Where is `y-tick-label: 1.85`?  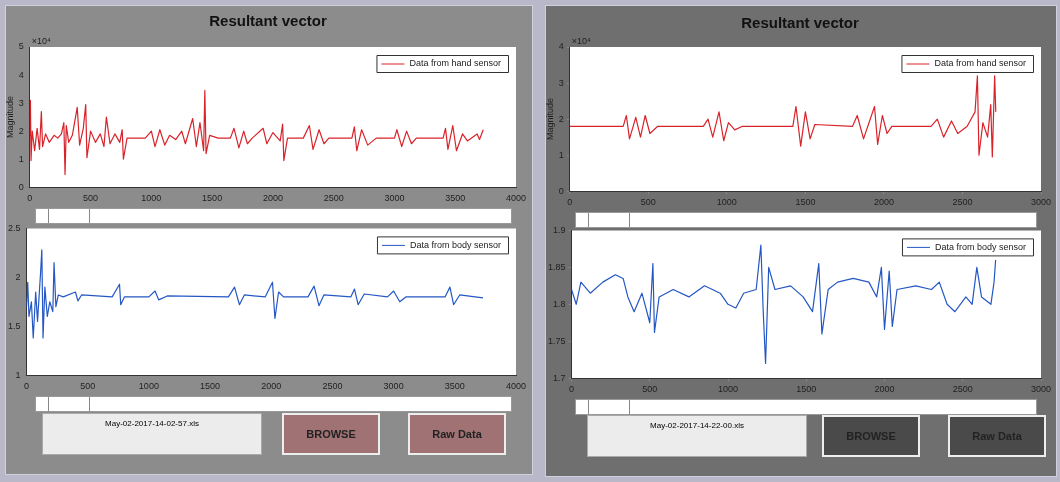 y-tick-label: 1.85 is located at coordinates (556, 266).